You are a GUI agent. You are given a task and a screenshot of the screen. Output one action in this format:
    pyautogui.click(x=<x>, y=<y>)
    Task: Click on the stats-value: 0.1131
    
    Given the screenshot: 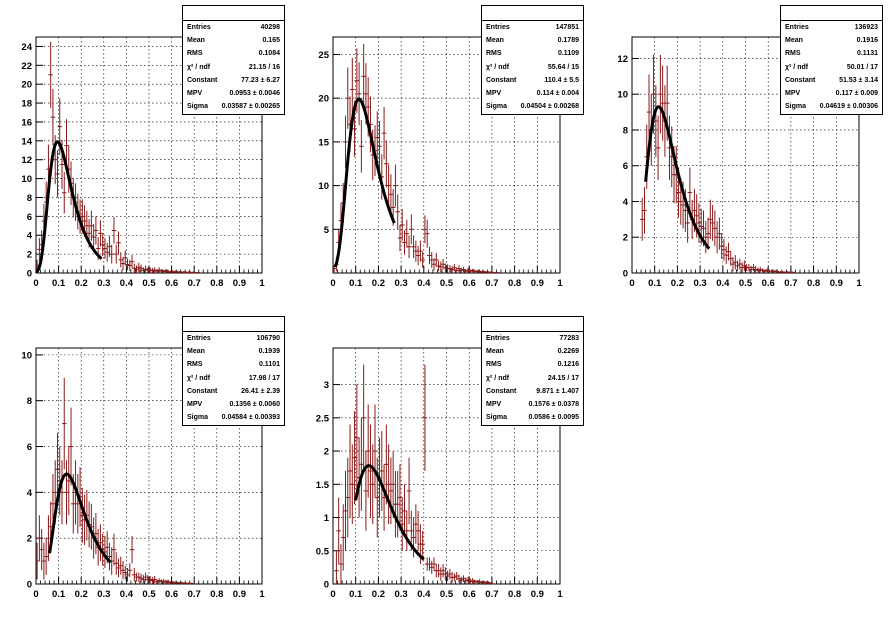 What is the action you would take?
    pyautogui.click(x=867, y=54)
    